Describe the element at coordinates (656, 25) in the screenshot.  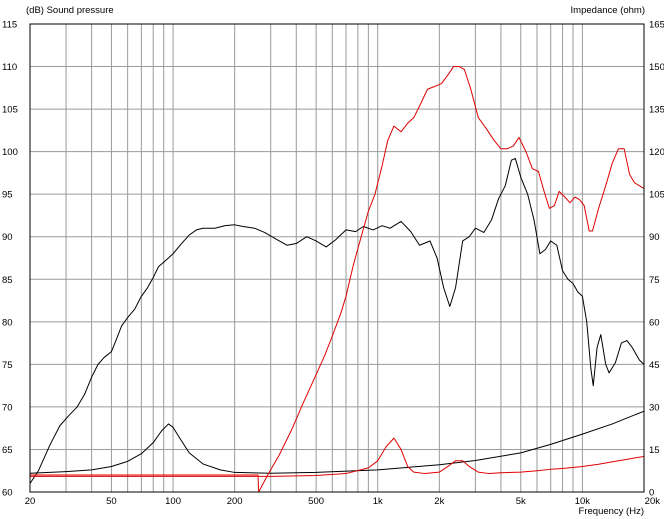
I see `y-right-tick-label: 165` at that location.